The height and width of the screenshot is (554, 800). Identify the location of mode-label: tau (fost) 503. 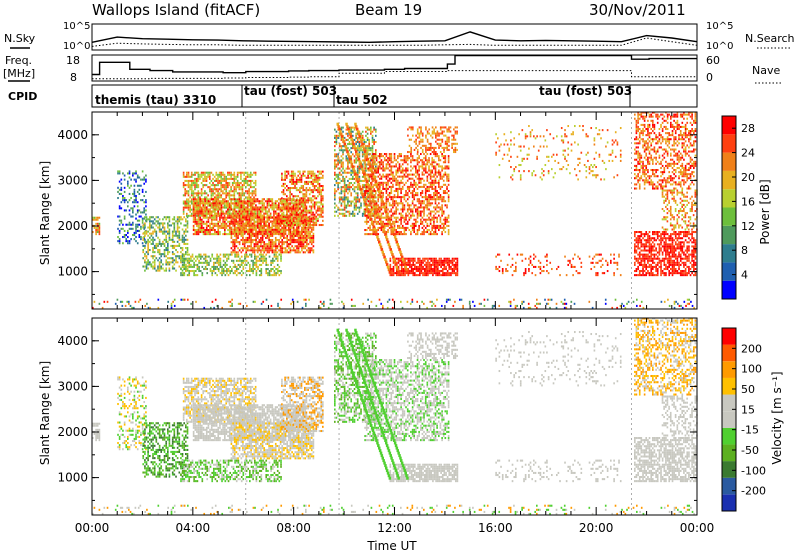
(290, 91).